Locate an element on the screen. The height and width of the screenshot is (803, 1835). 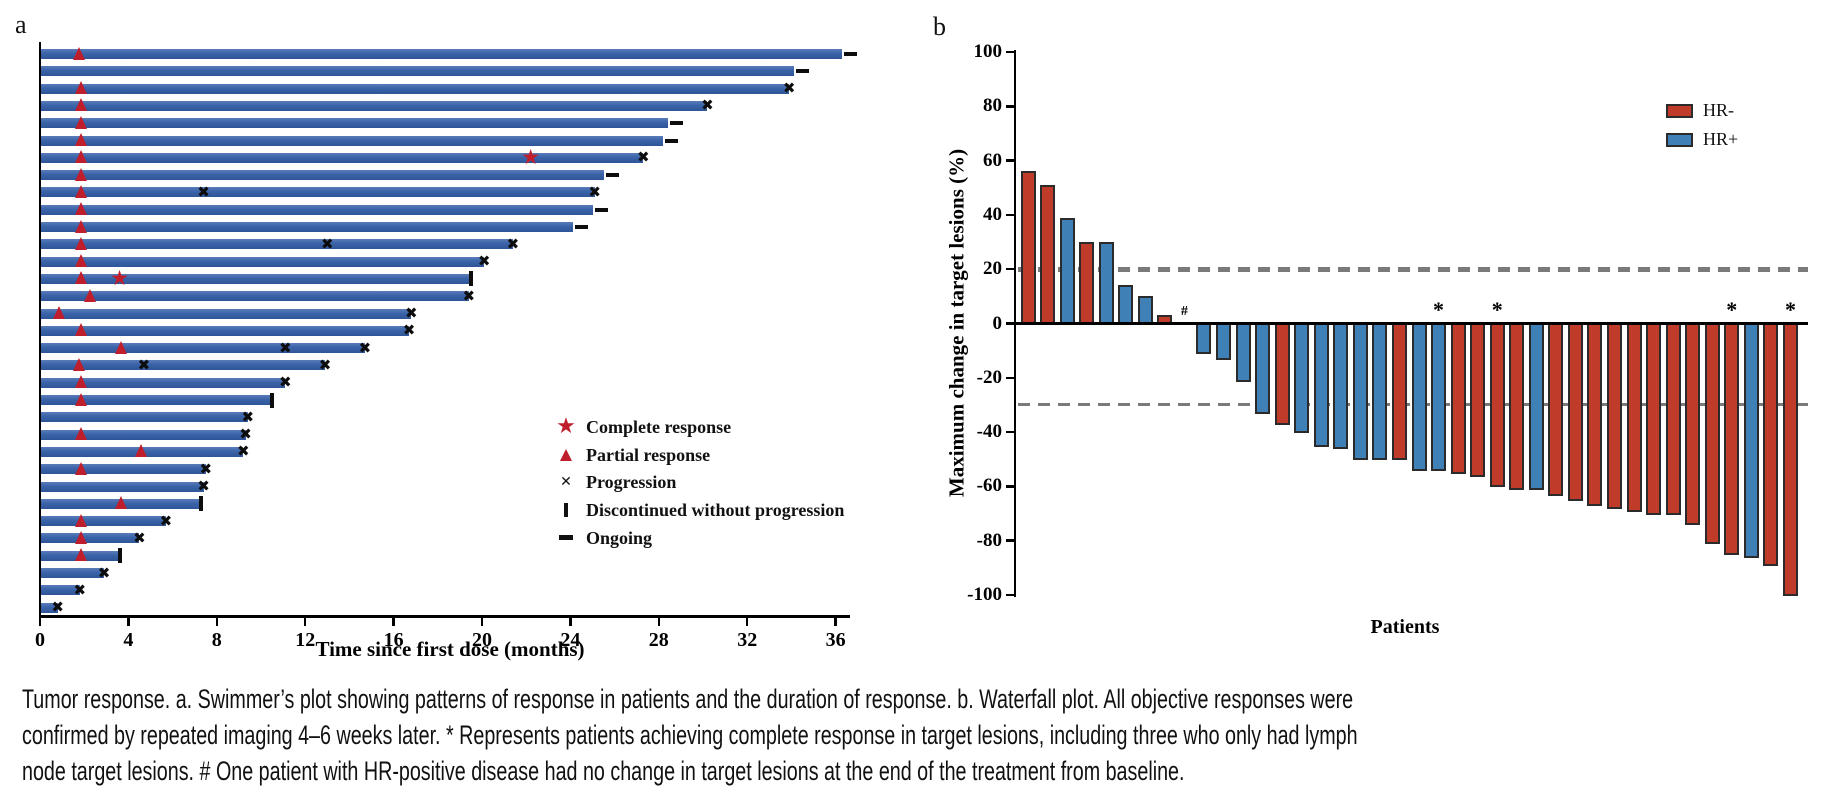
y-tick-label: 0 is located at coordinates (997, 323).